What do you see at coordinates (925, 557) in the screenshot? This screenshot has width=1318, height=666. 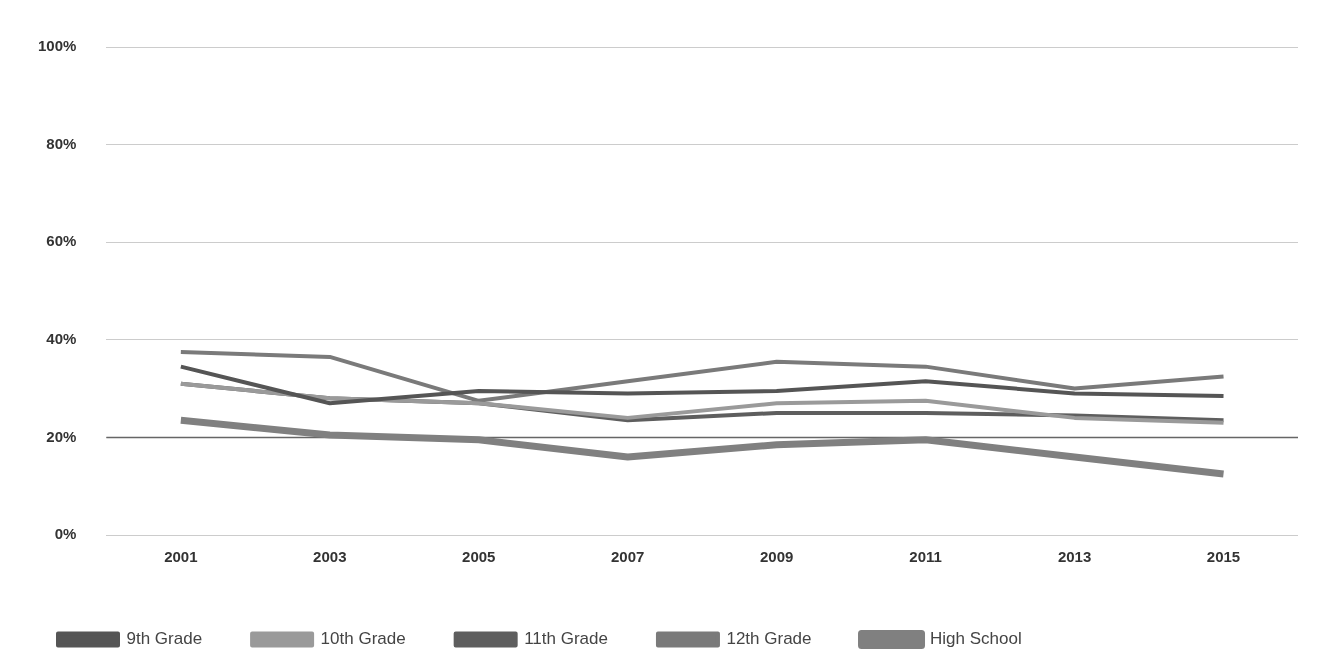 I see `x-tick-label: 2011` at bounding box center [925, 557].